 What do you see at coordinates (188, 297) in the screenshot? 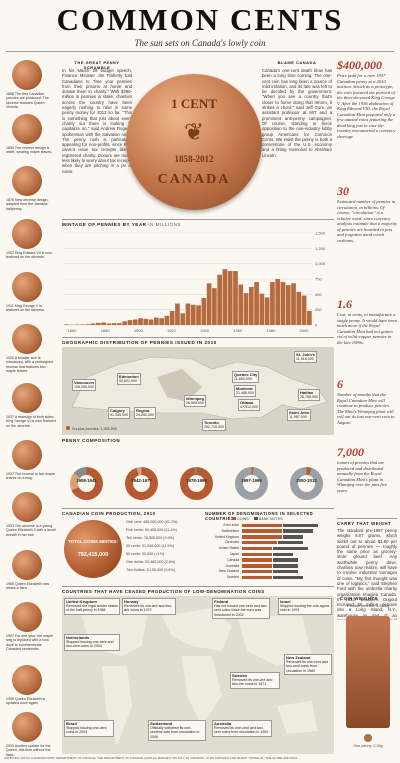
I see `mintage-bars` at bounding box center [188, 297].